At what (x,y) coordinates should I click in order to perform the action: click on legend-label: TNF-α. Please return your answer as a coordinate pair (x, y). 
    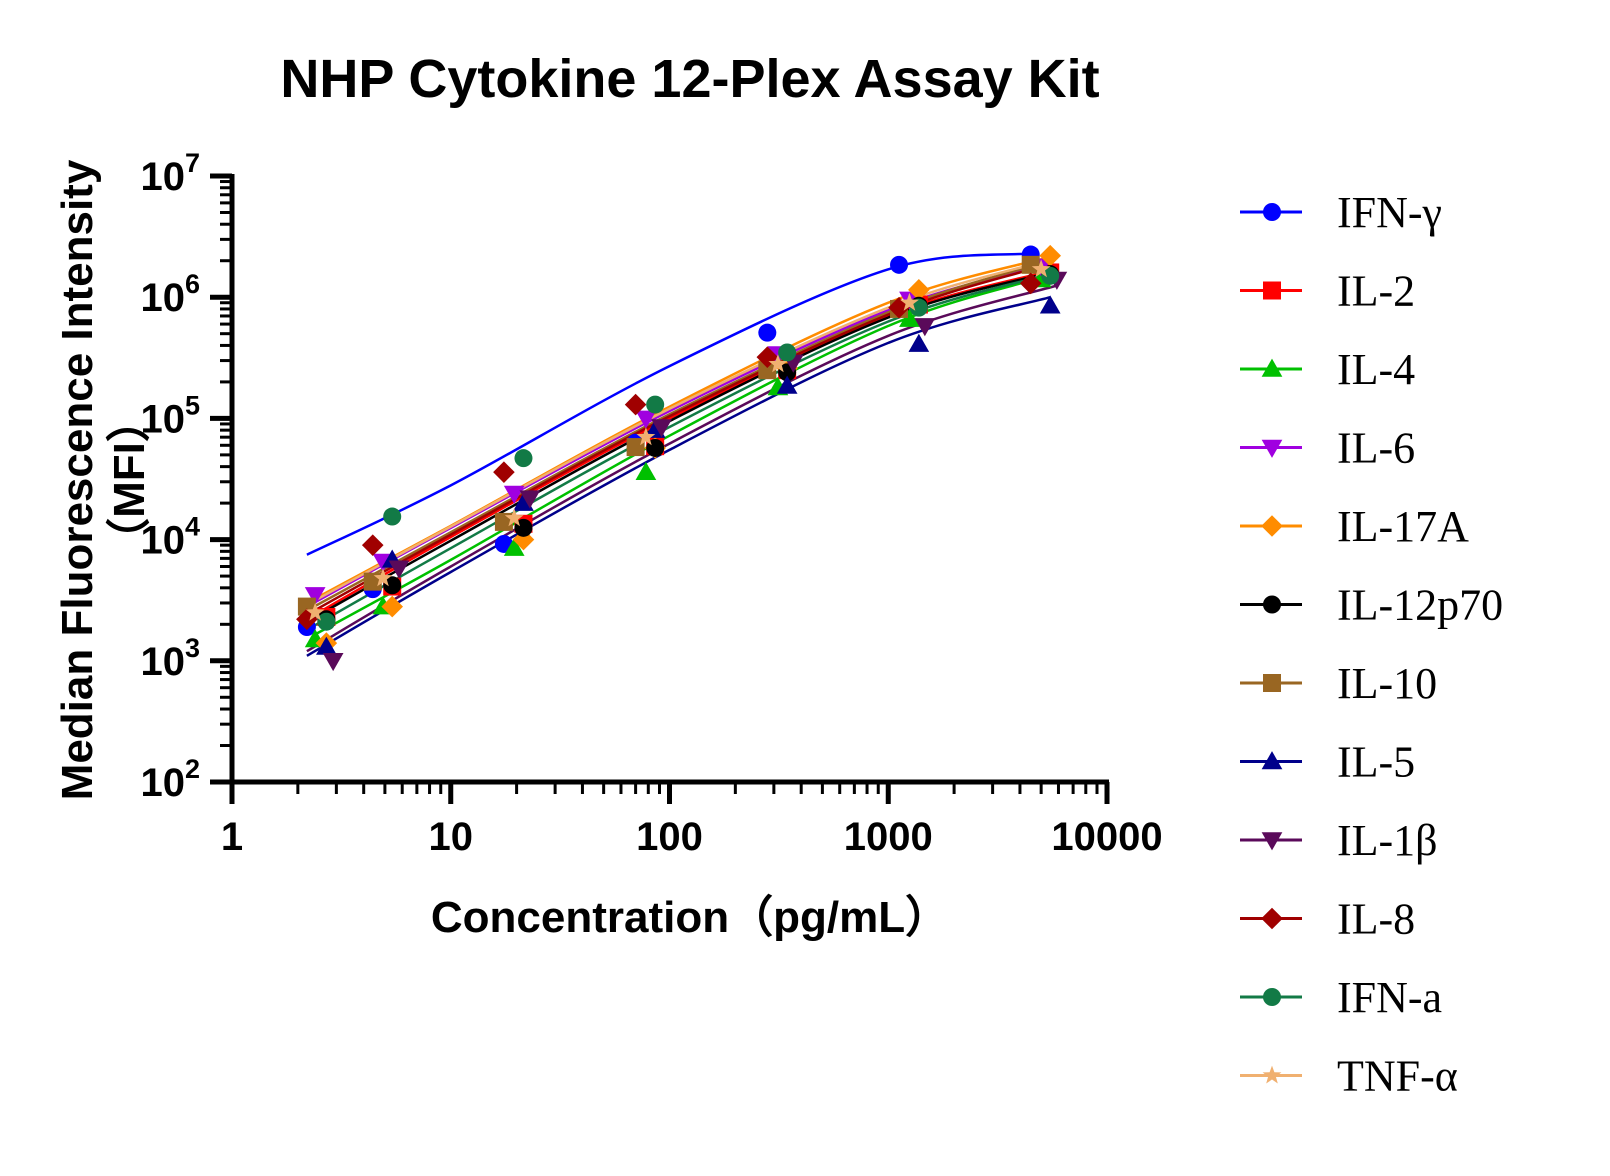
    Looking at the image, I should click on (1397, 1076).